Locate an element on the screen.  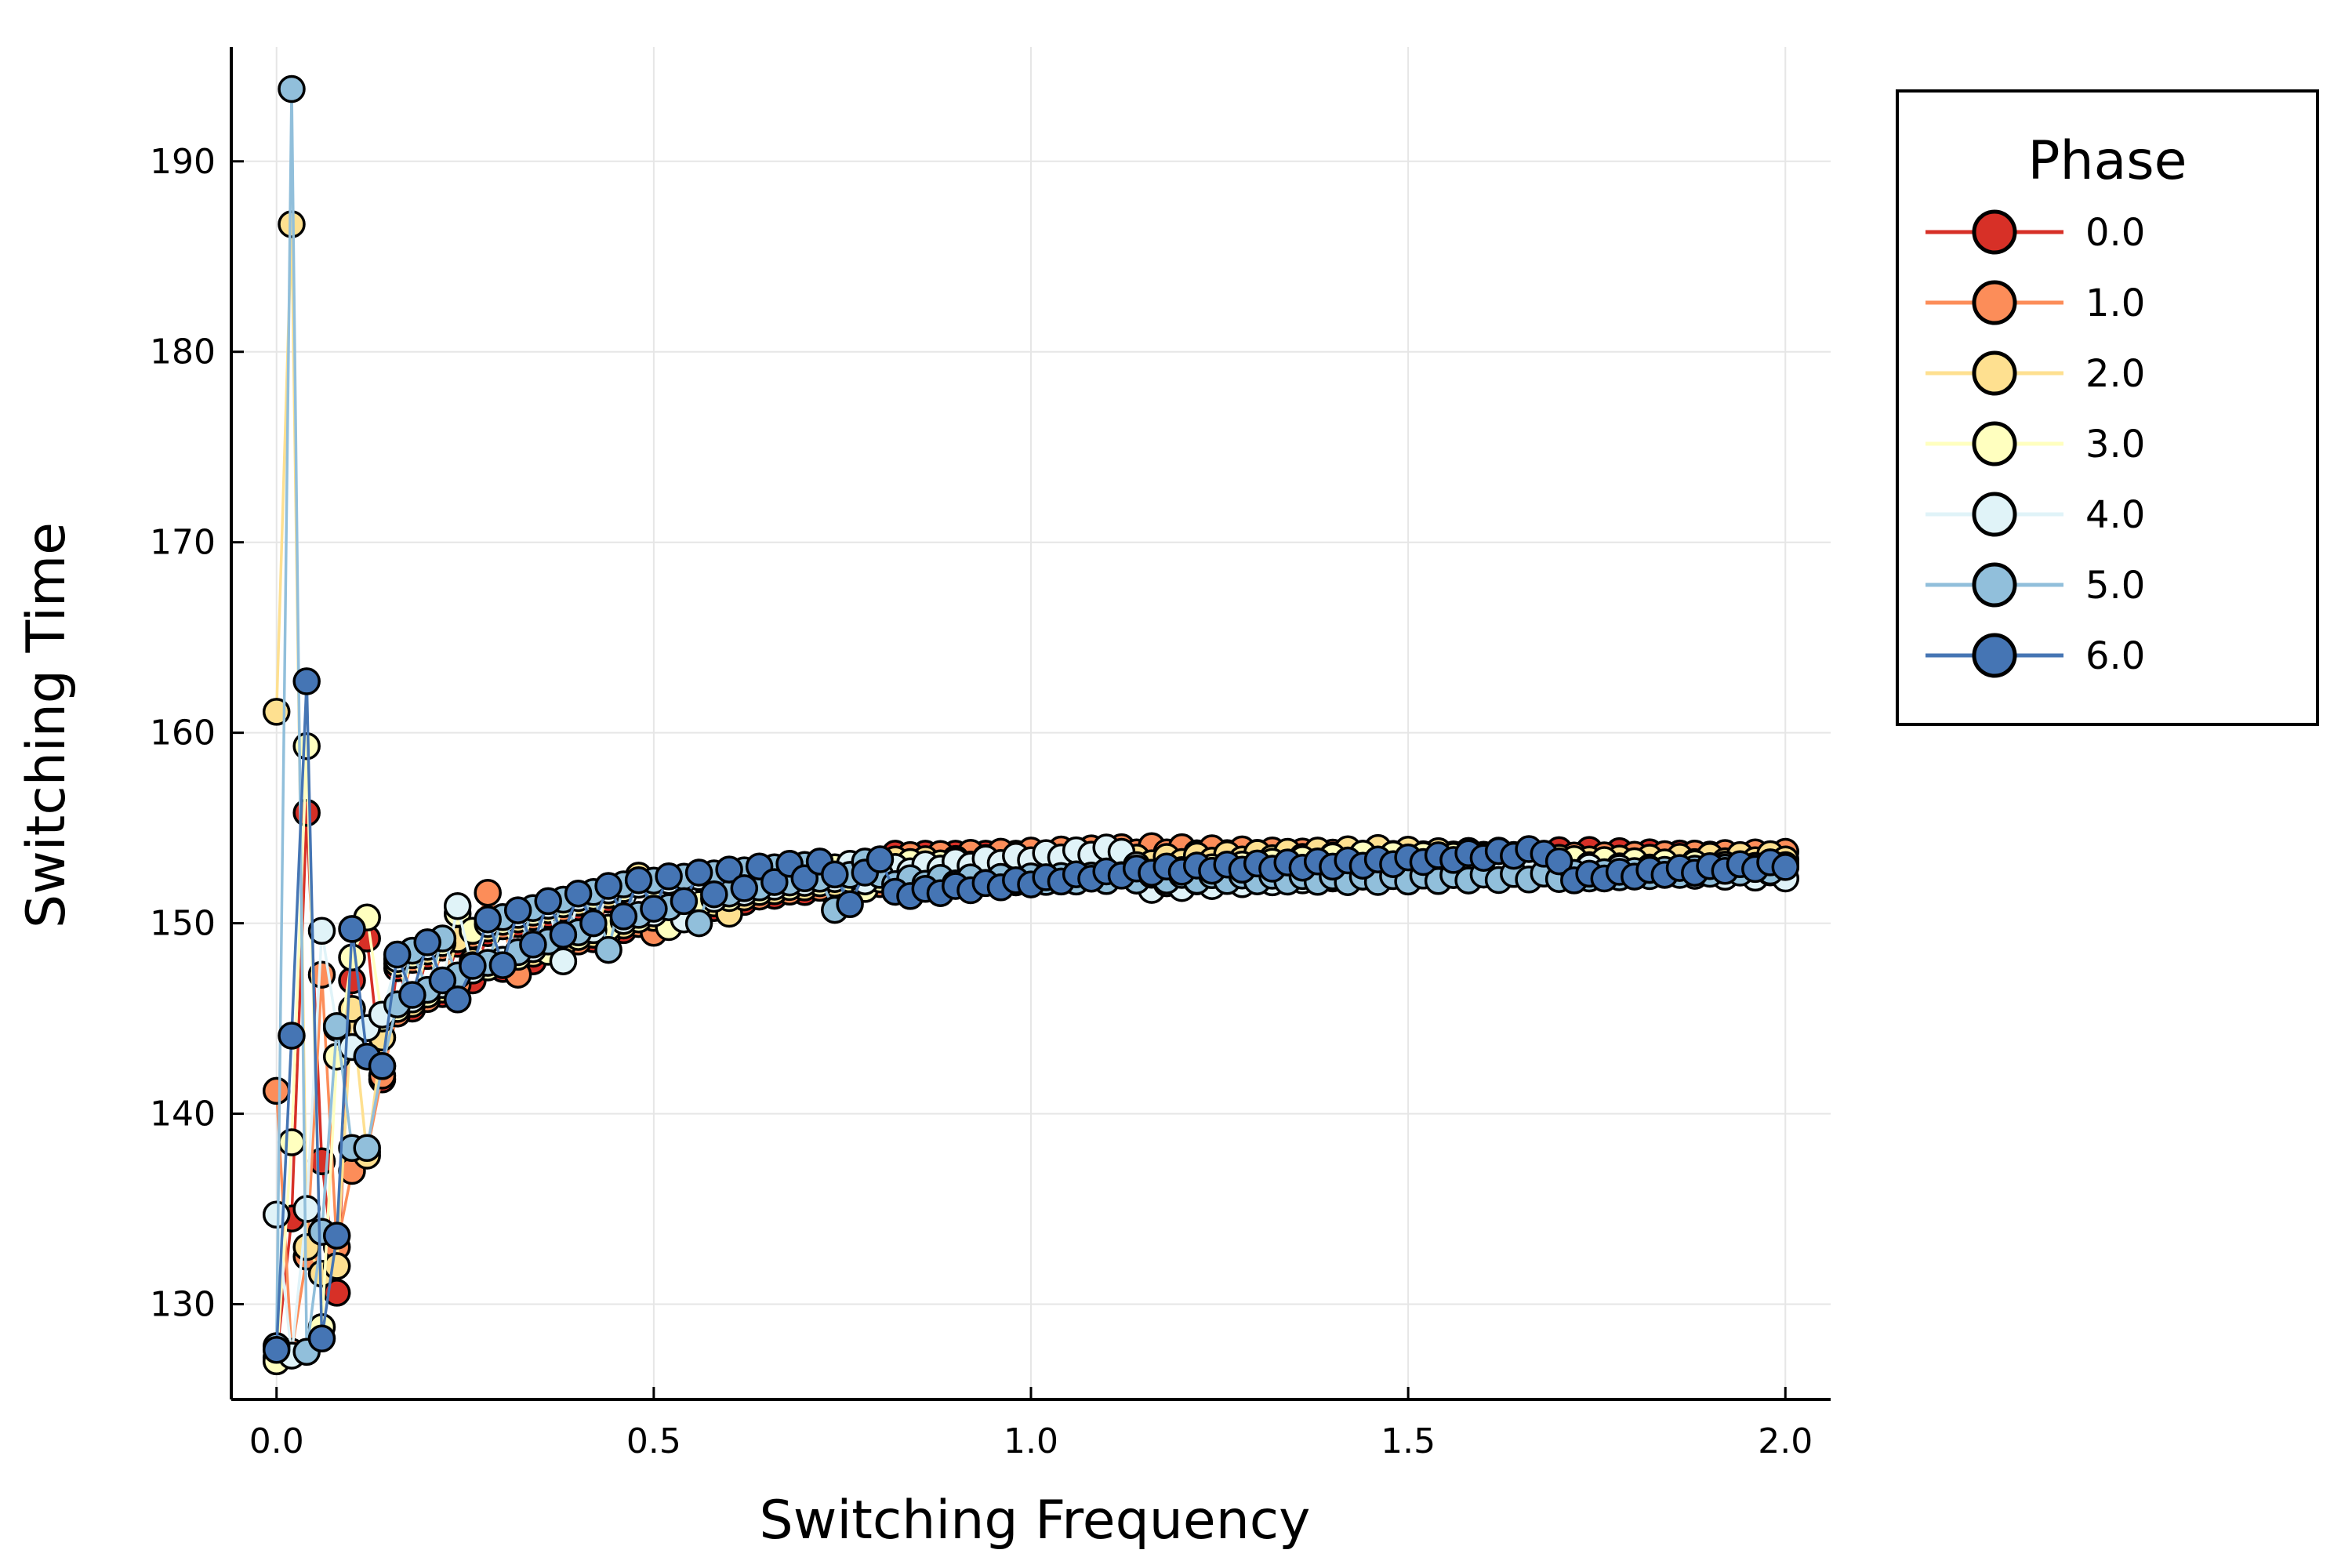
x-axis-label: Switching Frequency is located at coordinates (1035, 1521).